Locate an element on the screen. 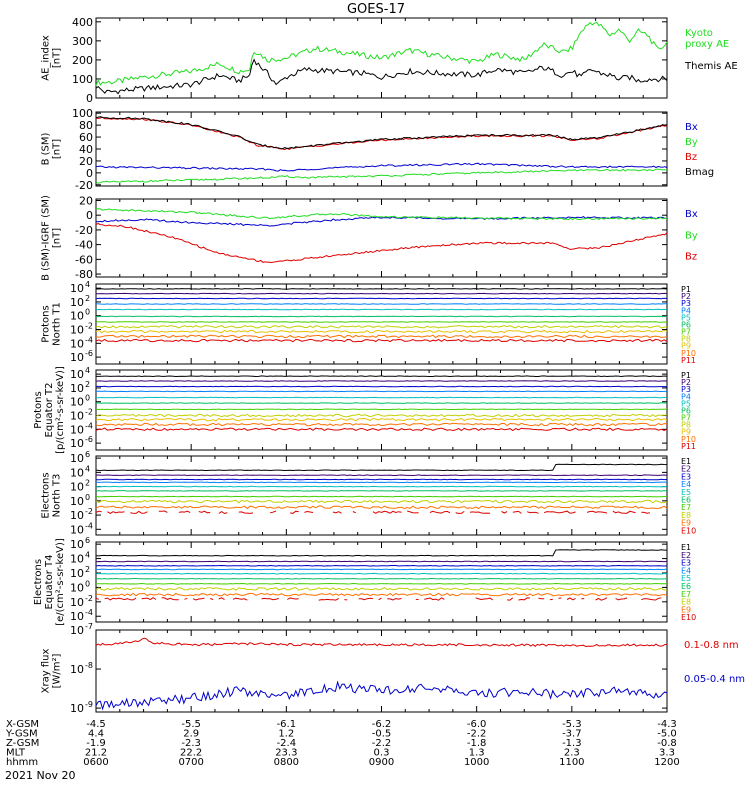 The height and width of the screenshot is (800, 750). bottom-row-value: -4.5 is located at coordinates (96, 724).